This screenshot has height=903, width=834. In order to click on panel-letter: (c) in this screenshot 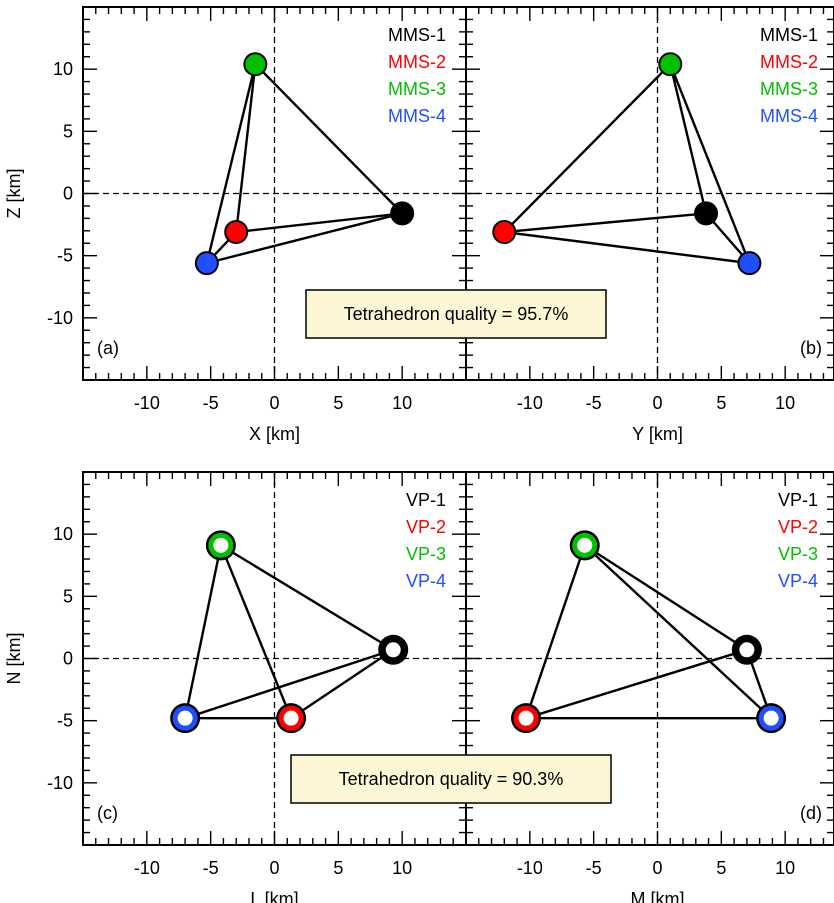, I will do `click(107, 813)`.